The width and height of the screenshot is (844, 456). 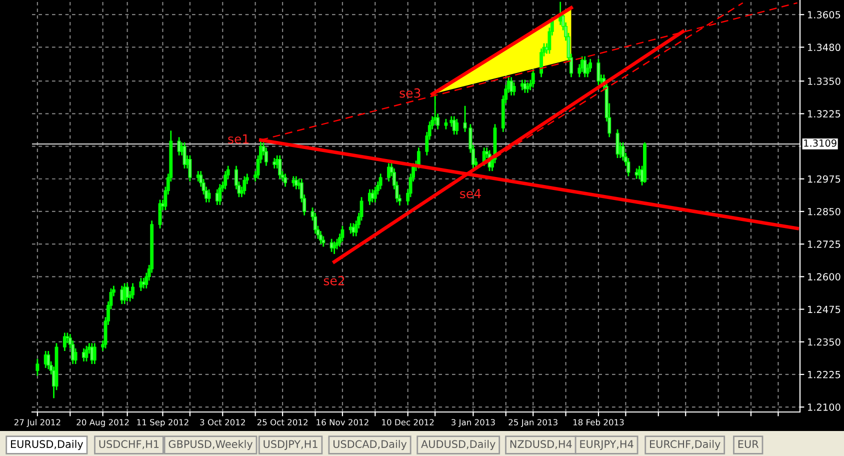 What do you see at coordinates (47, 445) in the screenshot?
I see `text: EURUSD,Daily` at bounding box center [47, 445].